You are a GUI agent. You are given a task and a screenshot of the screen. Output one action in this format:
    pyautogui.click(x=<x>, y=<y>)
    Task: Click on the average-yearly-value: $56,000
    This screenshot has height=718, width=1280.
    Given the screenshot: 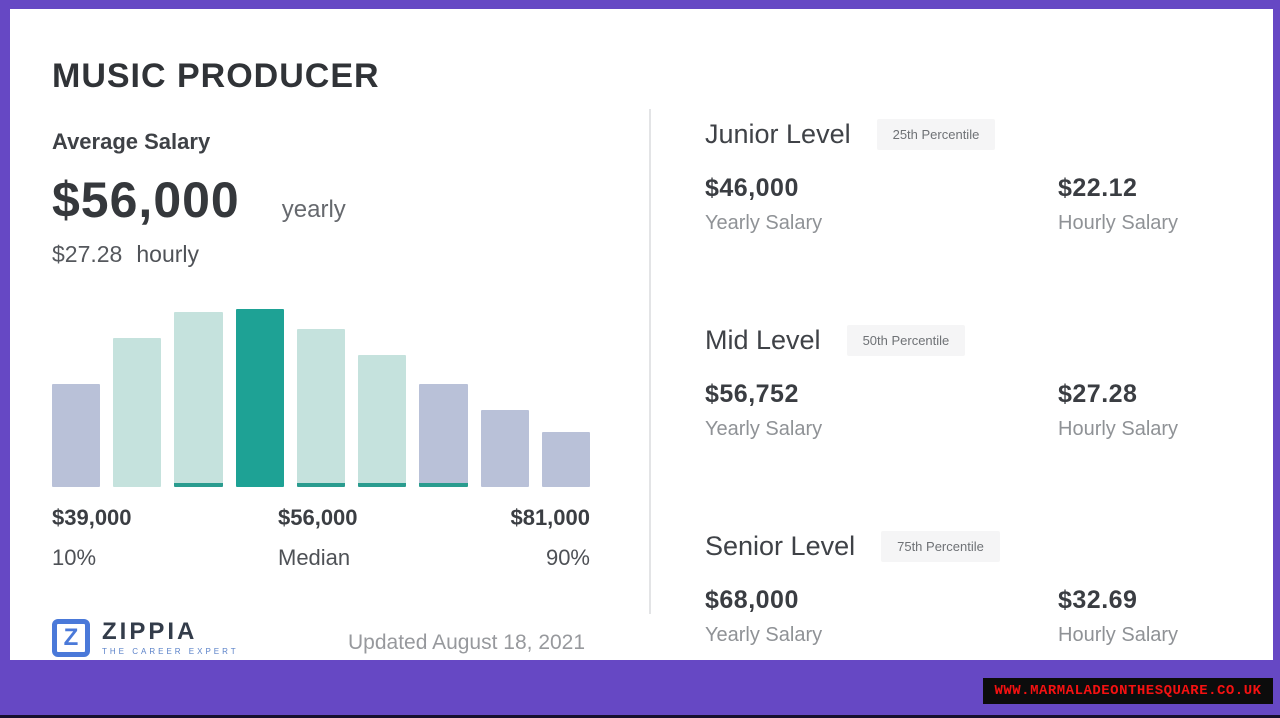 What is the action you would take?
    pyautogui.click(x=146, y=200)
    